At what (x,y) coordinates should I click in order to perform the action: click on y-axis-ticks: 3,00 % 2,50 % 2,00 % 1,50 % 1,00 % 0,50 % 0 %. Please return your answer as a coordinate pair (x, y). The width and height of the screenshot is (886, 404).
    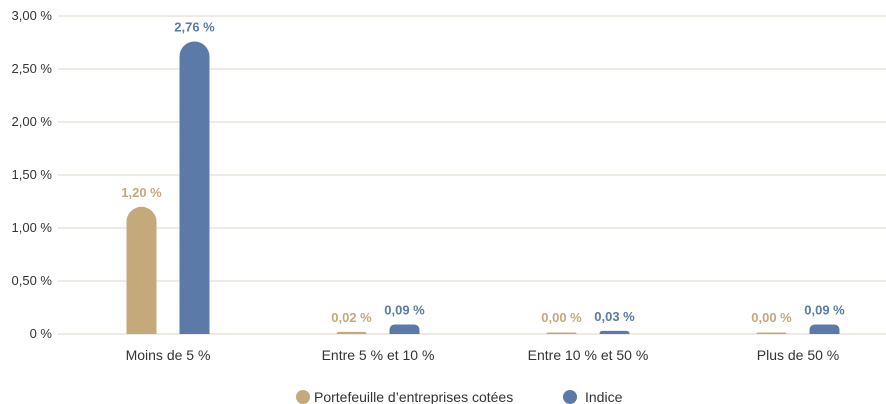
    Looking at the image, I should click on (32, 174).